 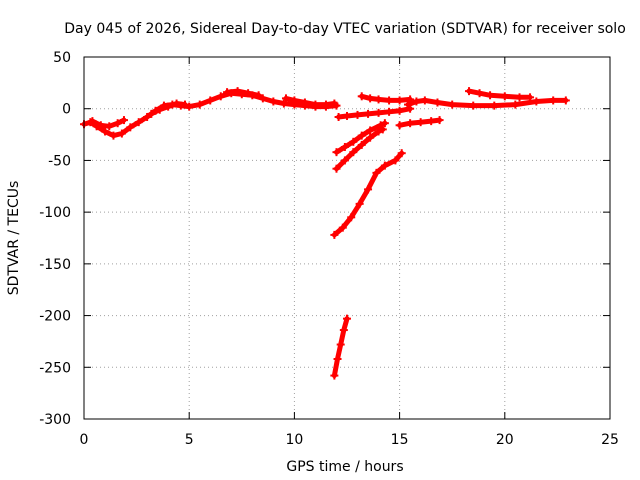 What do you see at coordinates (400, 440) in the screenshot?
I see `x-tick-label: 15` at bounding box center [400, 440].